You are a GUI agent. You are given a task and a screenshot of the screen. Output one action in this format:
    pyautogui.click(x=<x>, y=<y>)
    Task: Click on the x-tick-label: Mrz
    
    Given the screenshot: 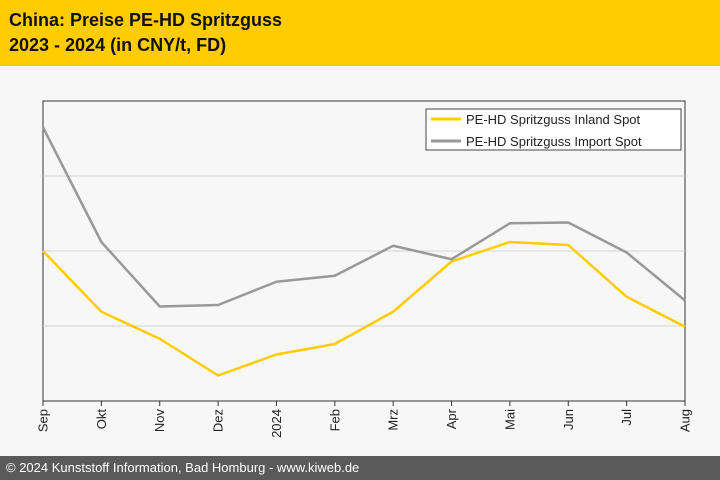 What is the action you would take?
    pyautogui.click(x=393, y=420)
    